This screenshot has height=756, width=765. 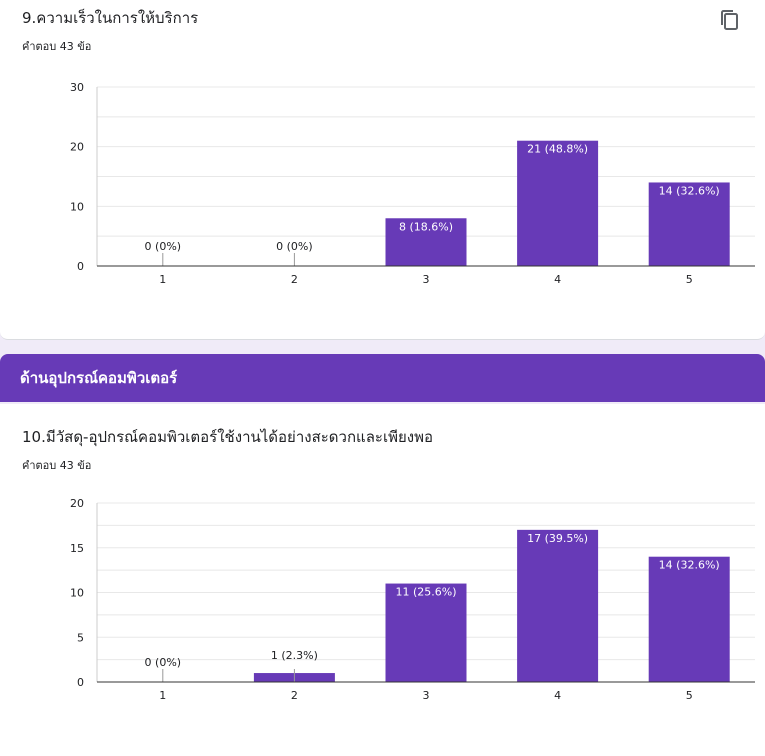 I want to click on section-header: ด้านอุปกรณ์คอมพิวเตอร์, so click(x=382, y=378).